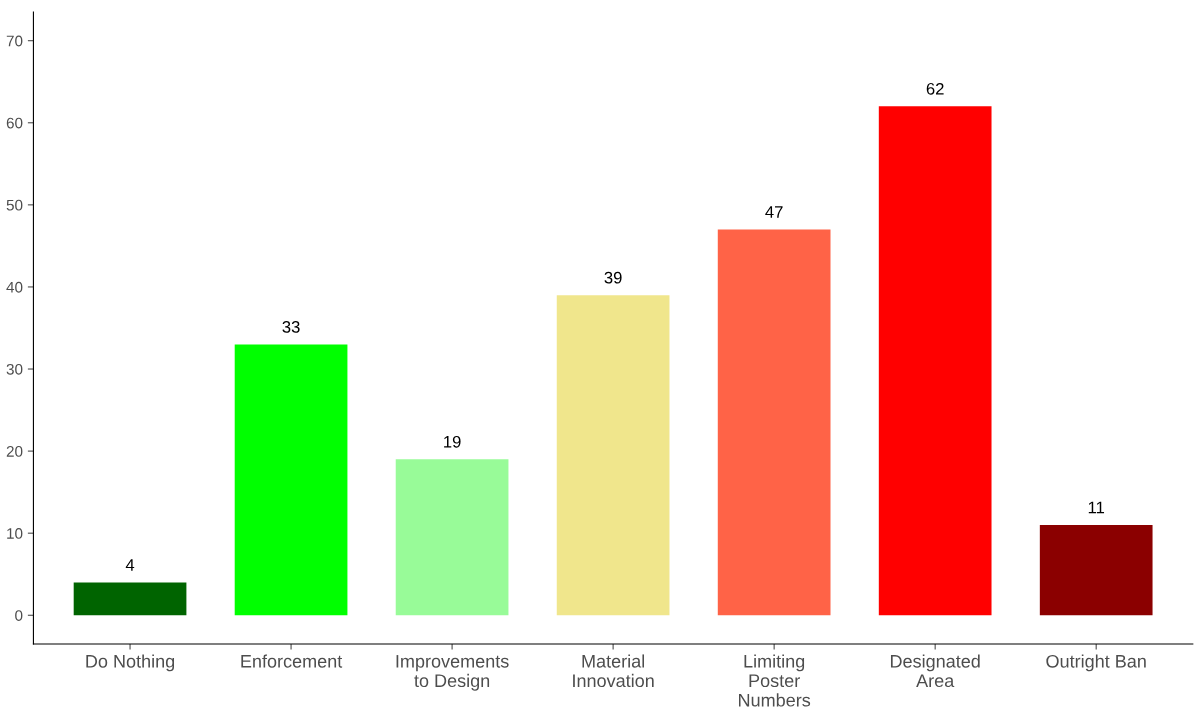 This screenshot has width=1194, height=708. What do you see at coordinates (130, 663) in the screenshot?
I see `x-tick-label: Do Nothing` at bounding box center [130, 663].